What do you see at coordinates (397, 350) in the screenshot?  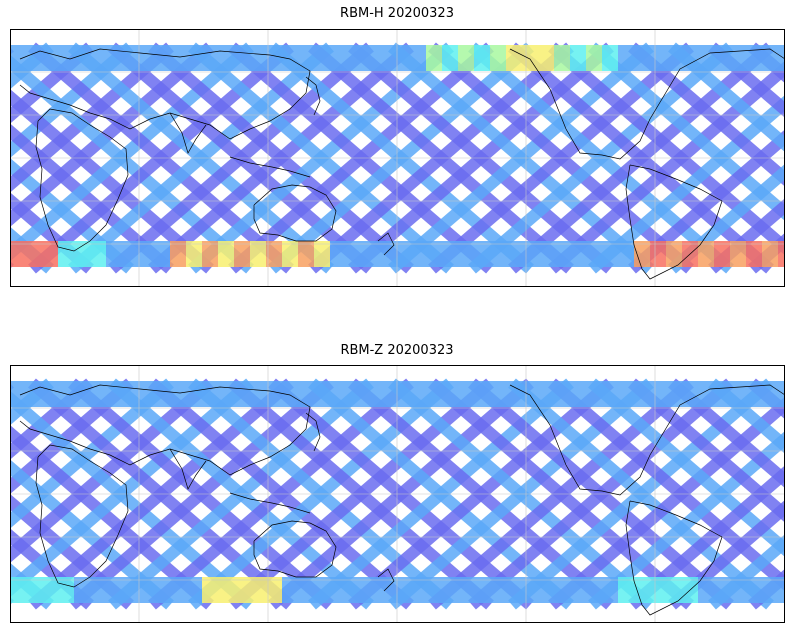 I see `panel-title: RBM-Z 20200323` at bounding box center [397, 350].